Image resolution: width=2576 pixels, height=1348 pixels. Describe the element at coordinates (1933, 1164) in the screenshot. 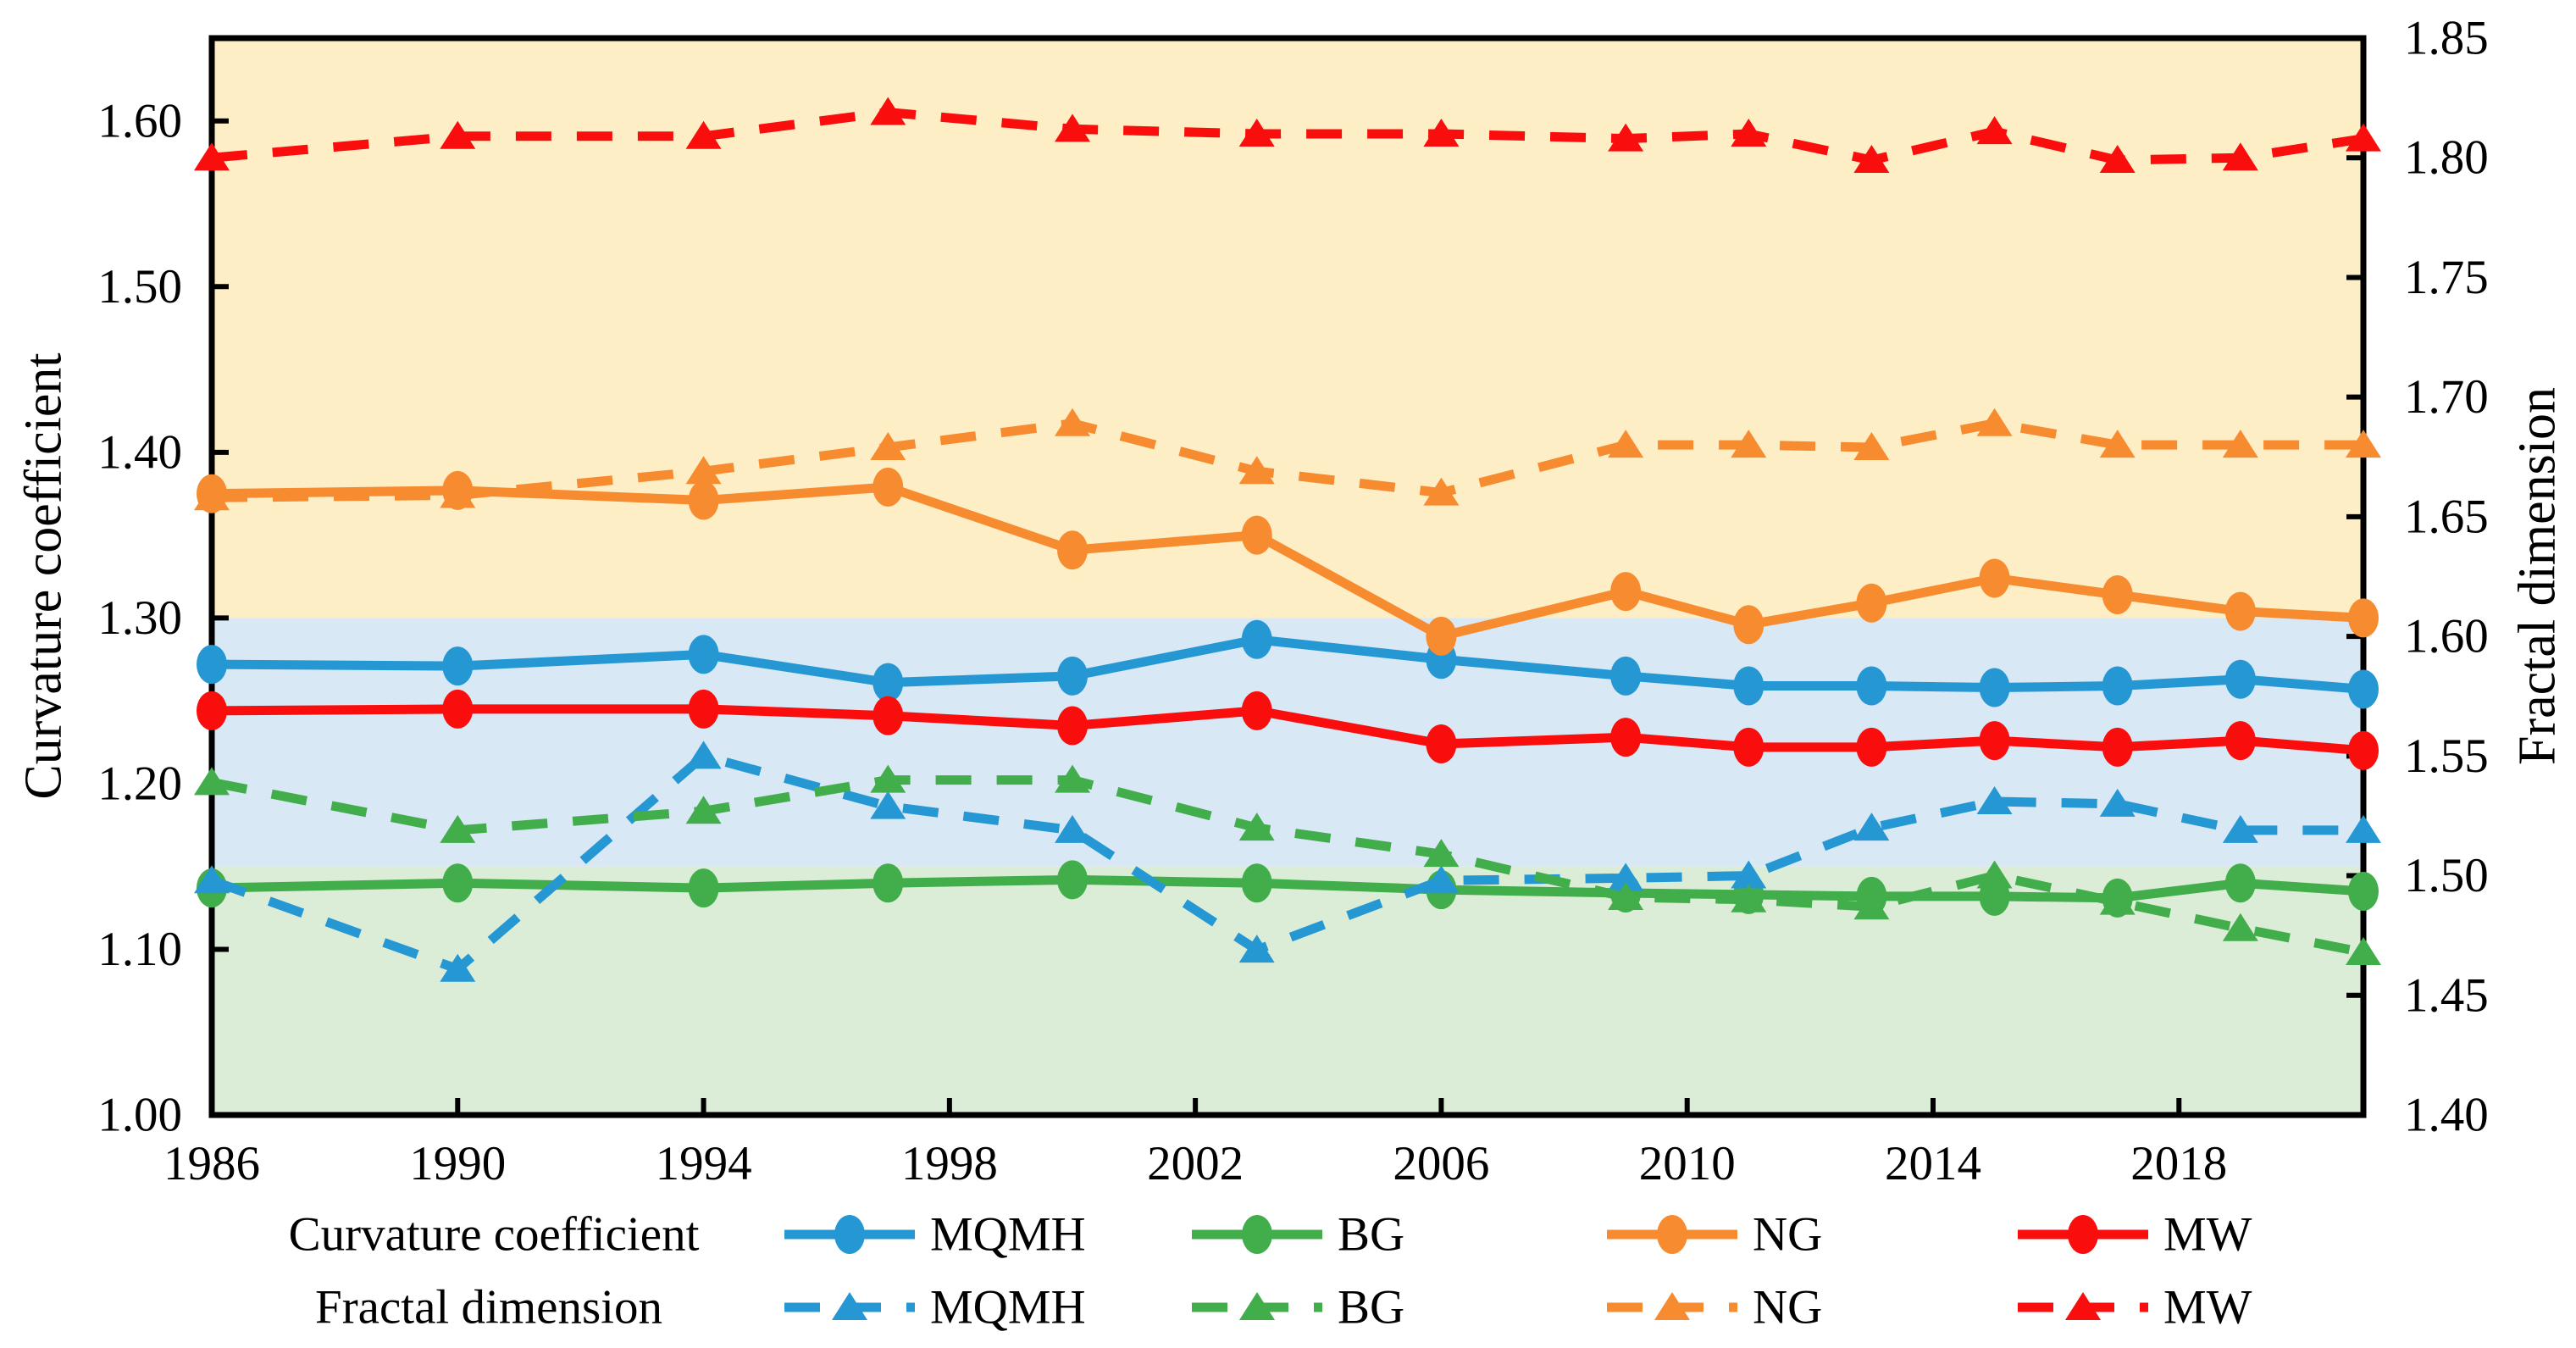

I see `x-axis-tick-label: 2014` at that location.